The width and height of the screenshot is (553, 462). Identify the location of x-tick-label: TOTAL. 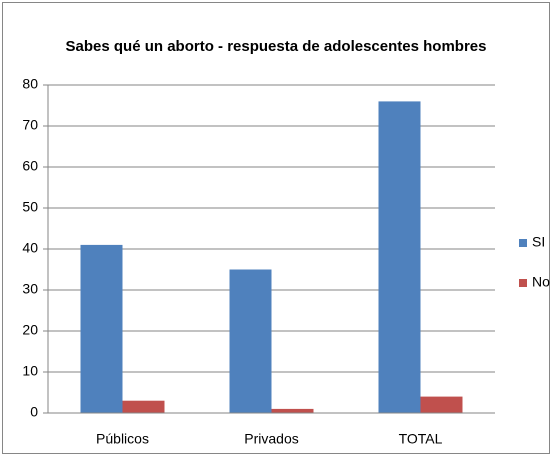
(421, 439).